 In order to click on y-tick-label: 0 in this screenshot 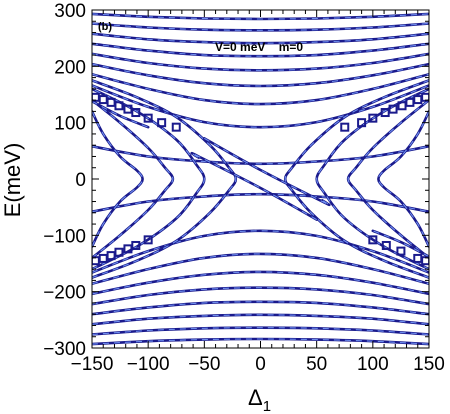, I will do `click(80, 180)`.